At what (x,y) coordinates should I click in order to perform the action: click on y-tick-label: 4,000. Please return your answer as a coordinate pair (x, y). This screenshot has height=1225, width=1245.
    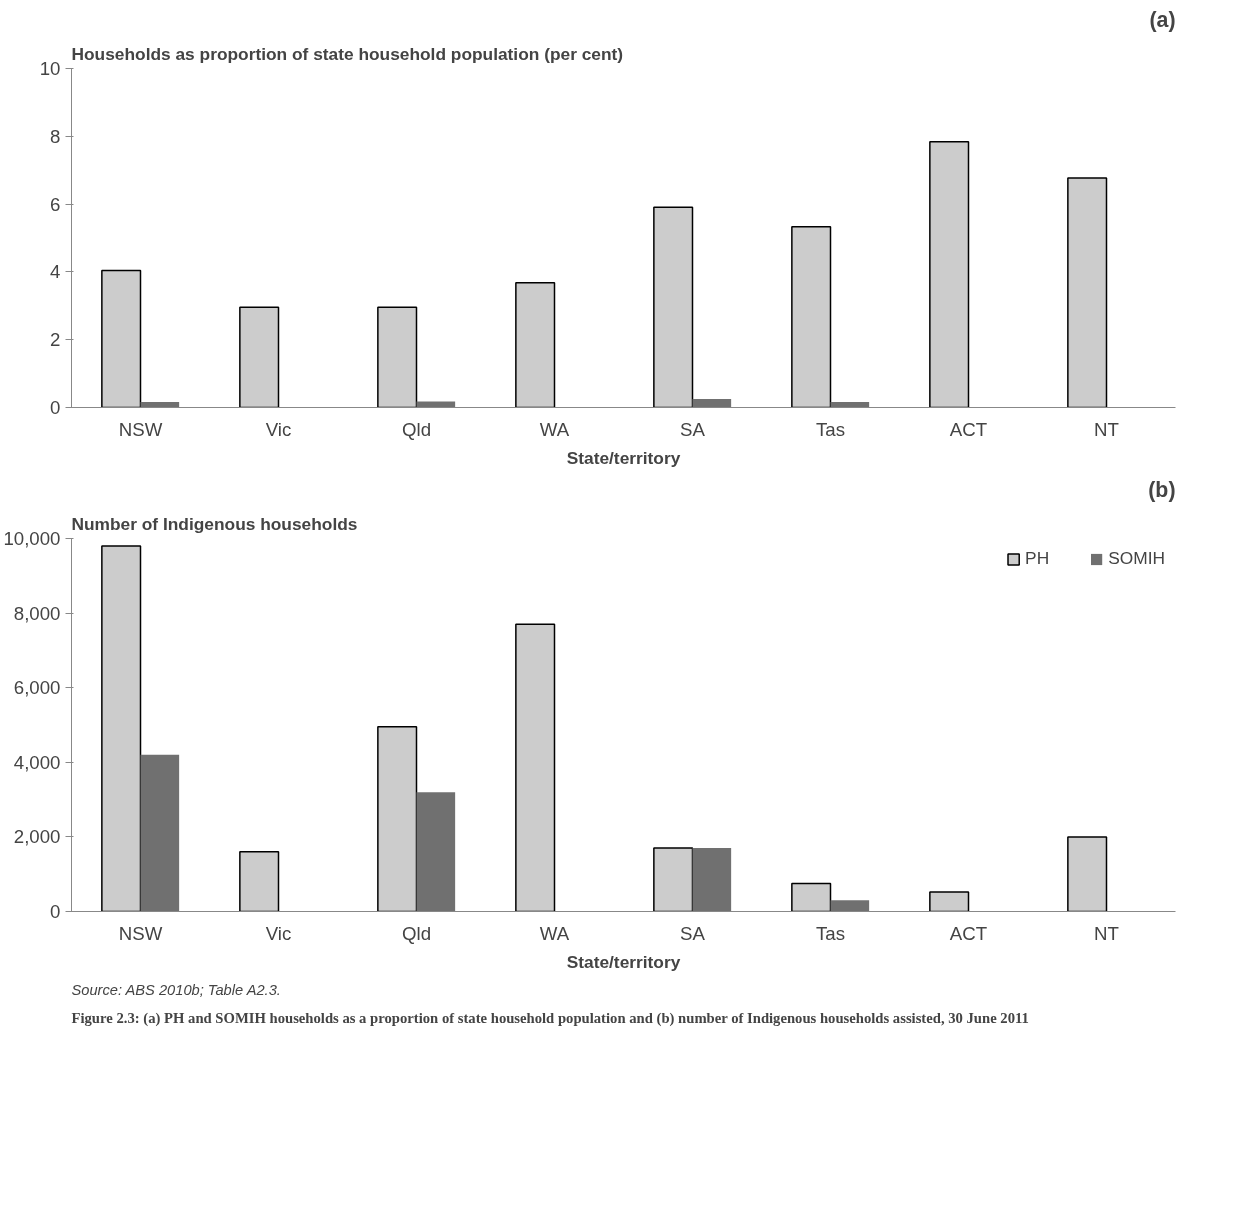
    Looking at the image, I should click on (37, 762).